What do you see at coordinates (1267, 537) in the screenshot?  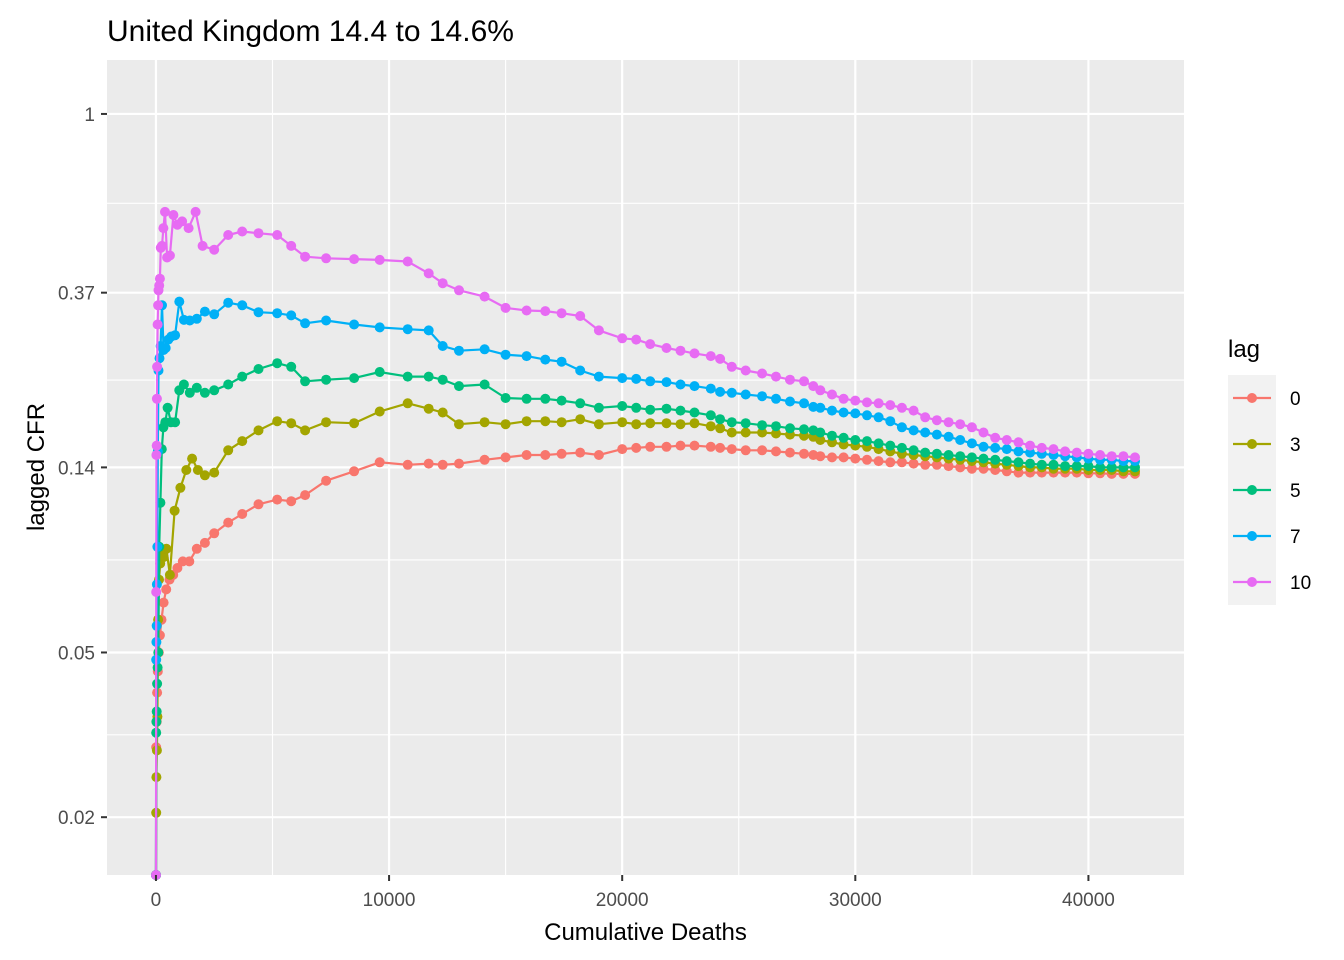 I see `legend-item-7: 7` at bounding box center [1267, 537].